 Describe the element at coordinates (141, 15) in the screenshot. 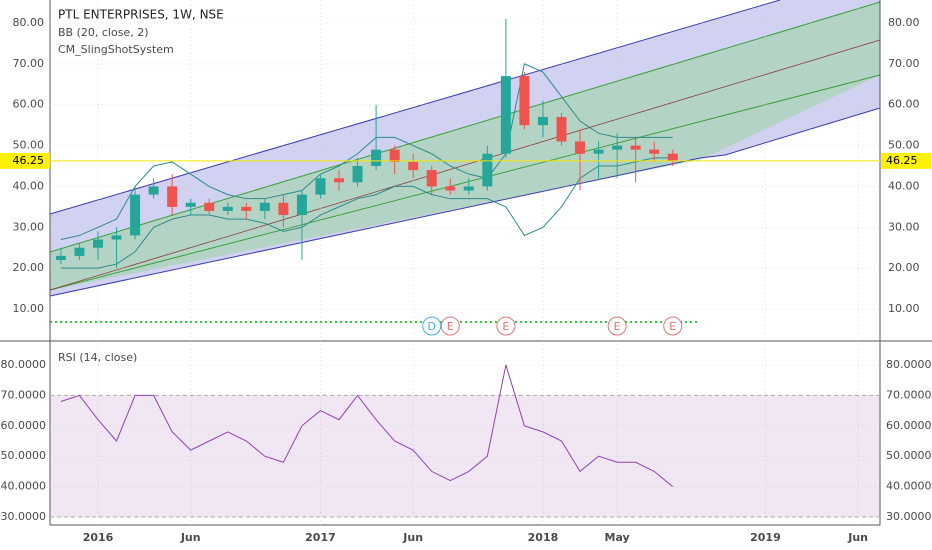

I see `chart-title: PTL ENTERPRISES, 1W, NSE` at that location.